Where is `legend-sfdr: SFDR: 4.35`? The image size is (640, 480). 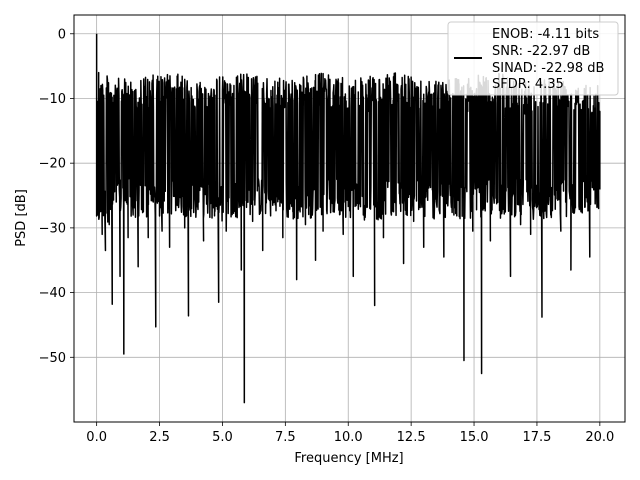 legend-sfdr: SFDR: 4.35 is located at coordinates (528, 84).